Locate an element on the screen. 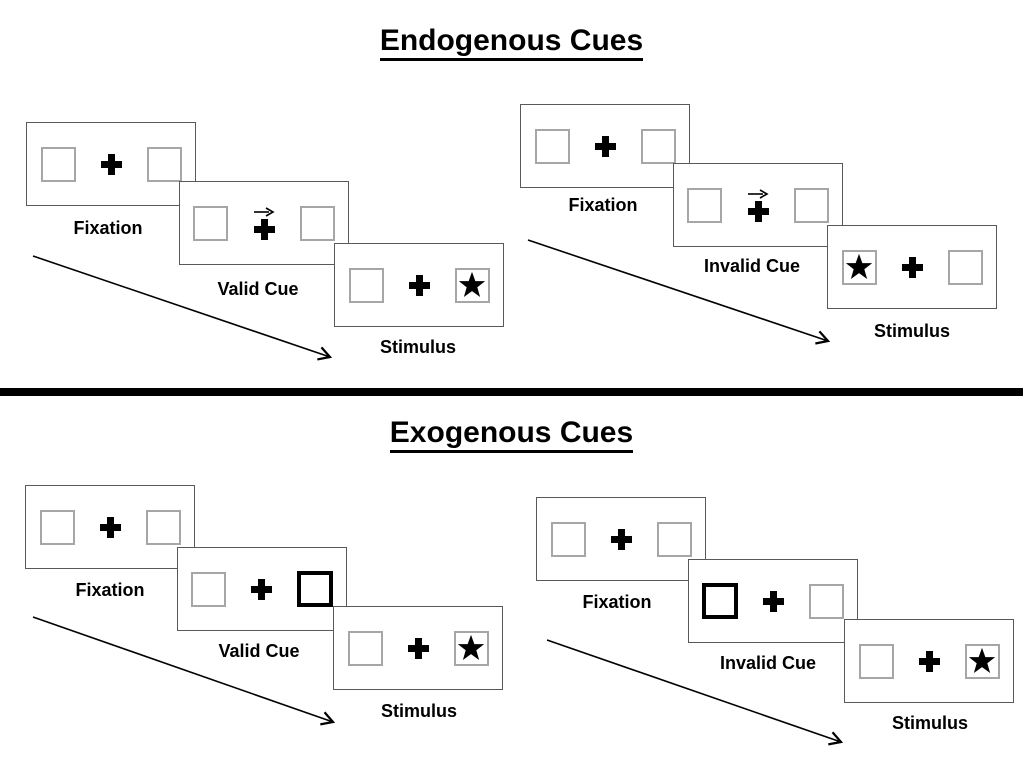  target-box-left is located at coordinates (859, 267).